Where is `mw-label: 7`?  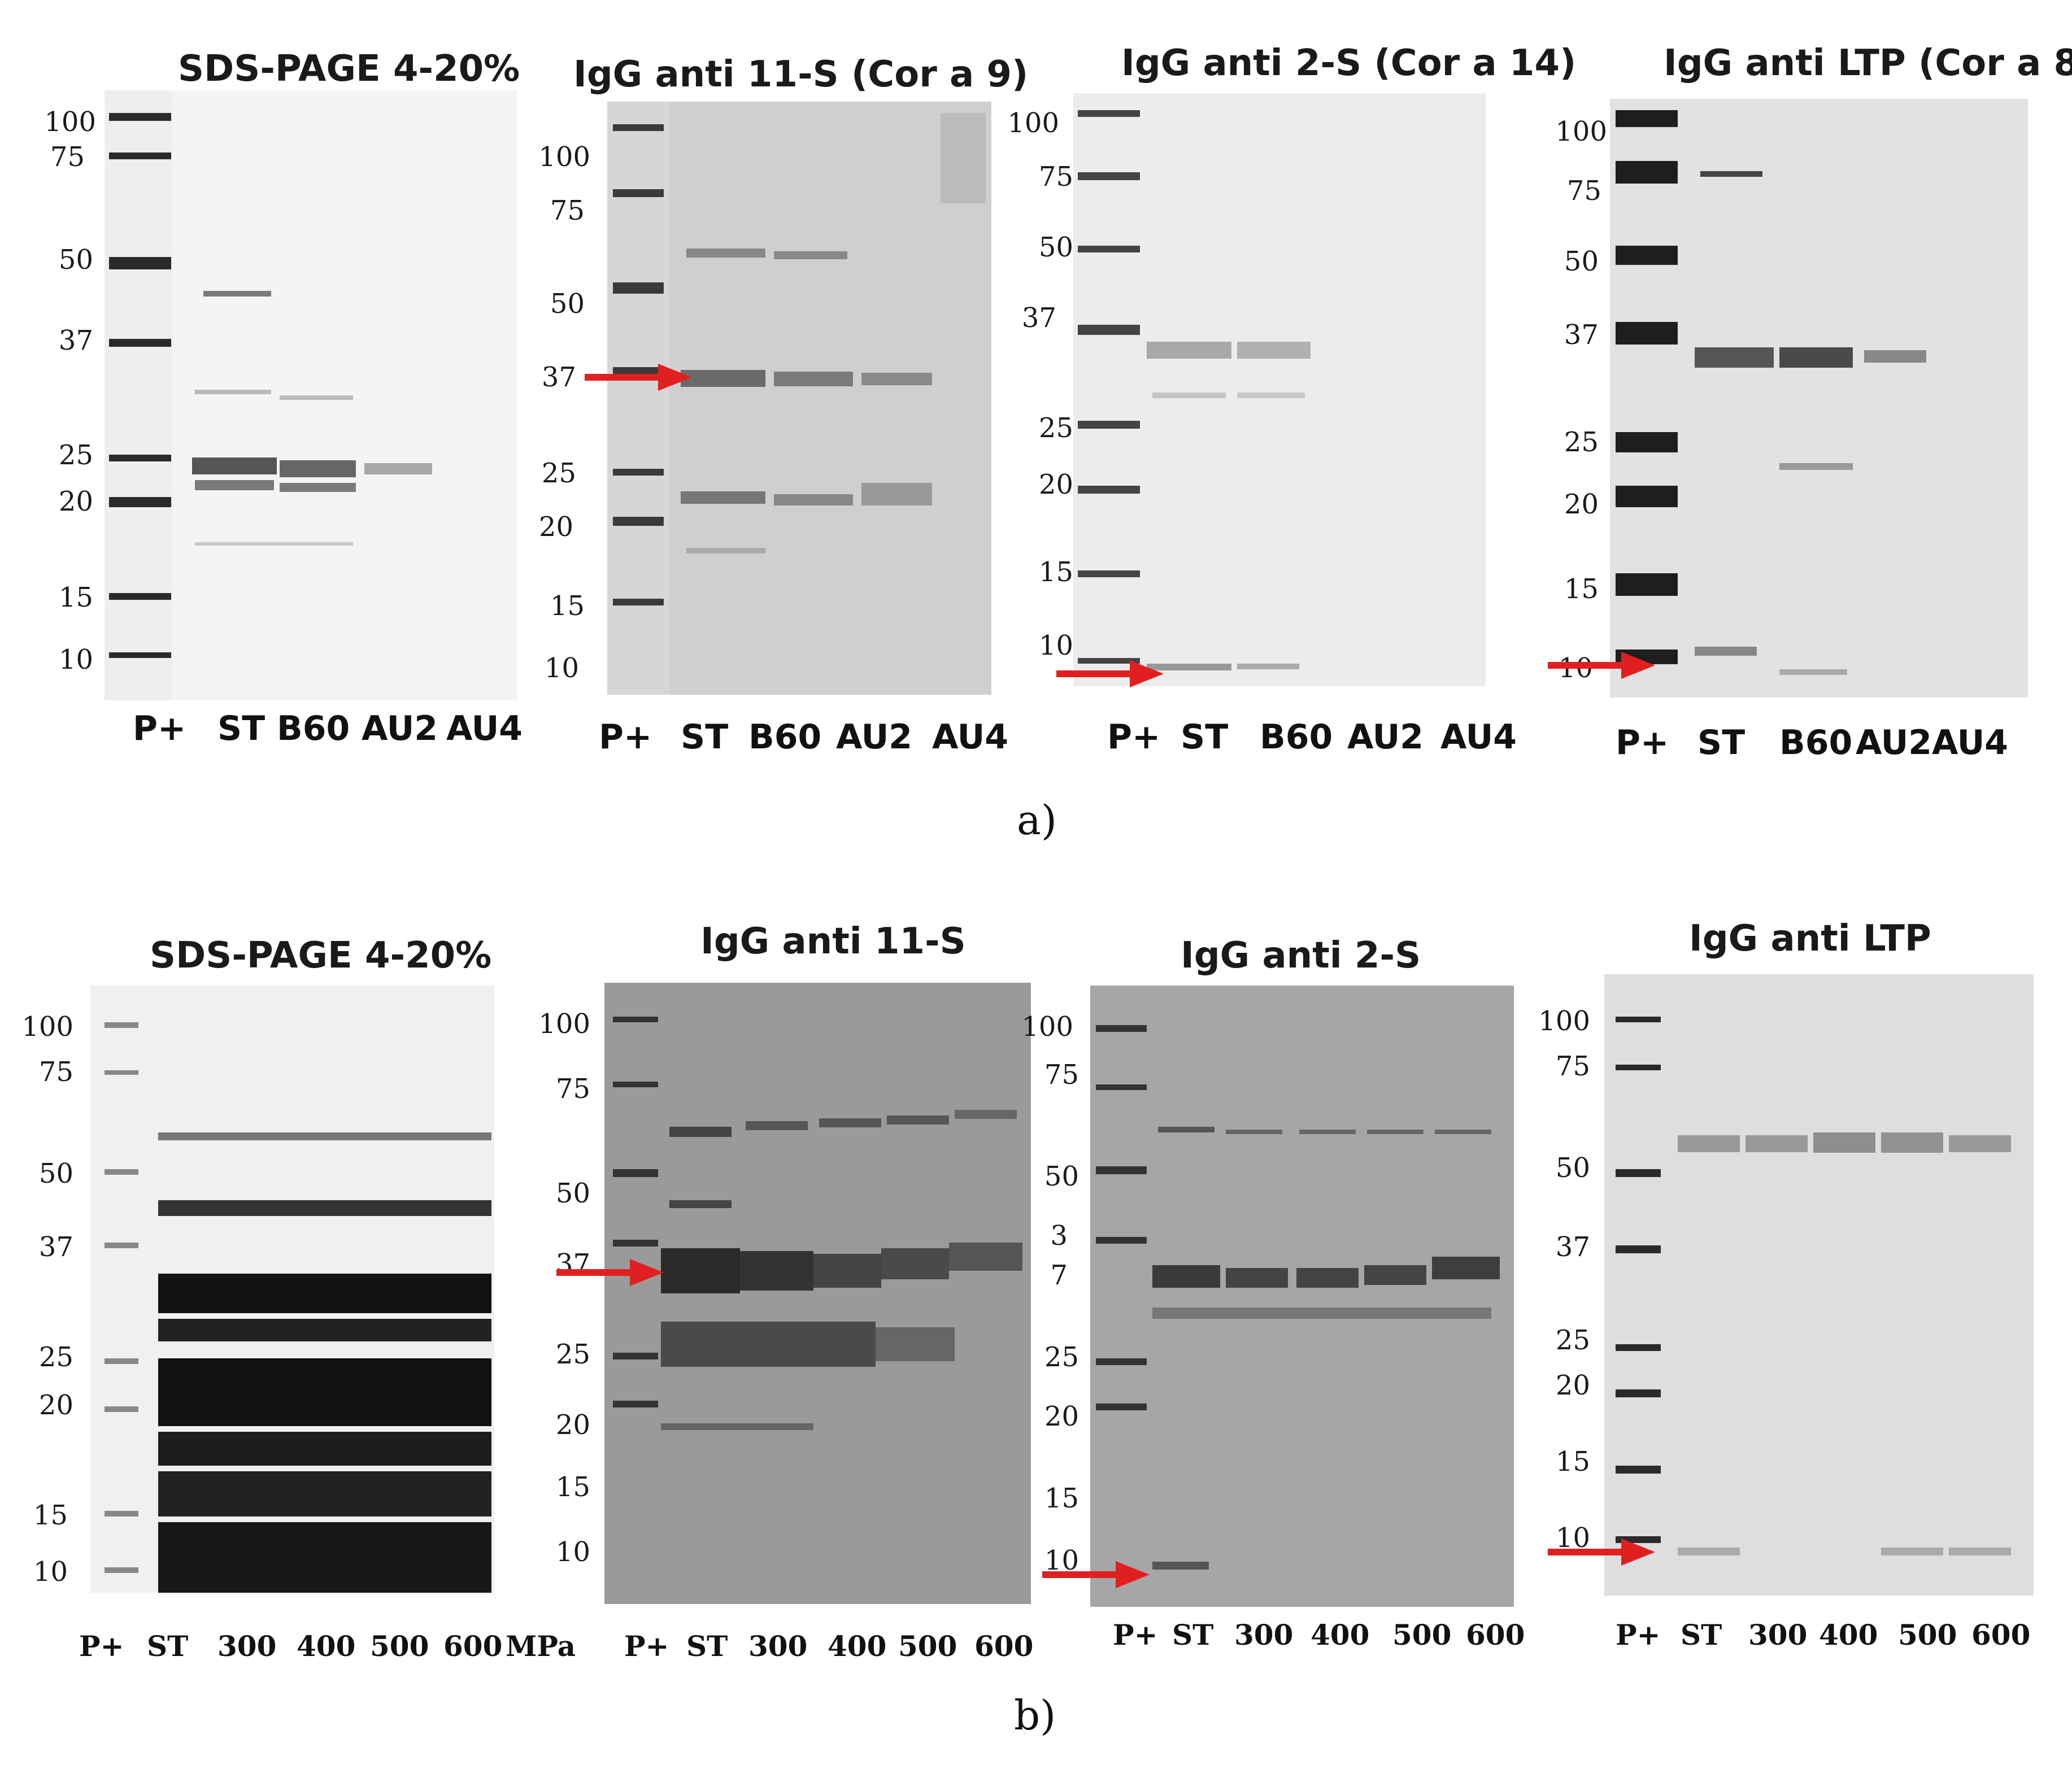 mw-label: 7 is located at coordinates (1059, 1275).